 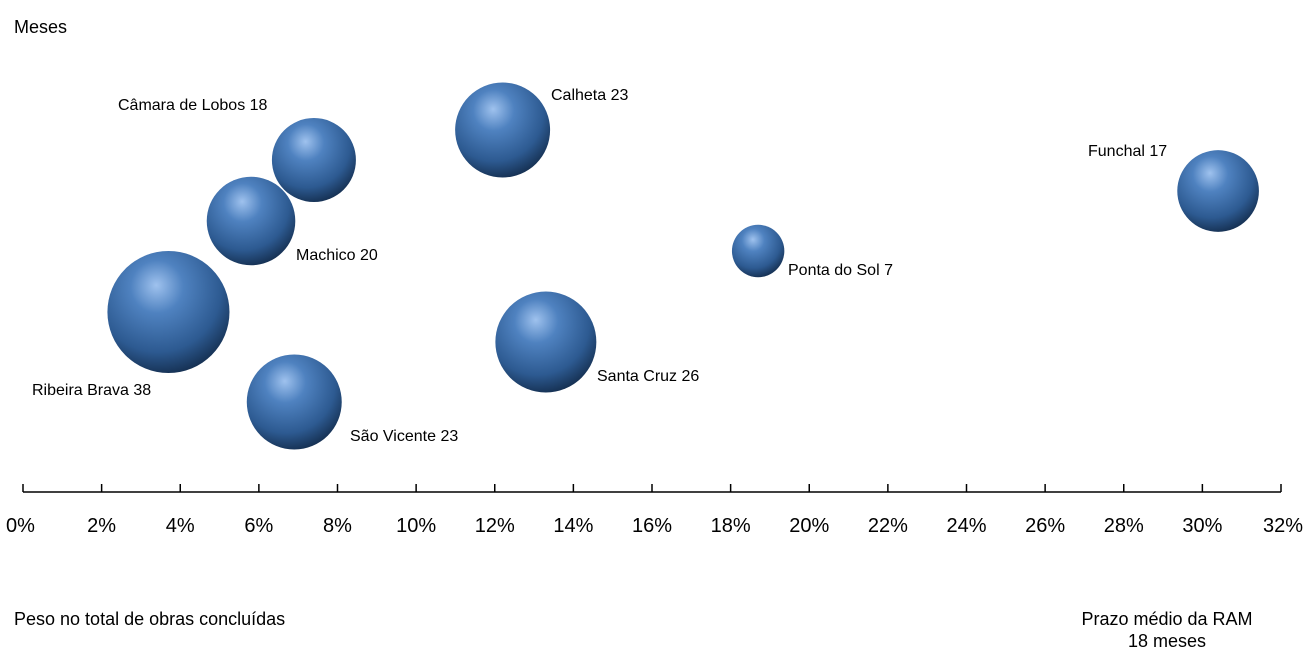 I want to click on bubble-label-ponta-do-sol: Ponta do Sol 7, so click(x=840, y=270).